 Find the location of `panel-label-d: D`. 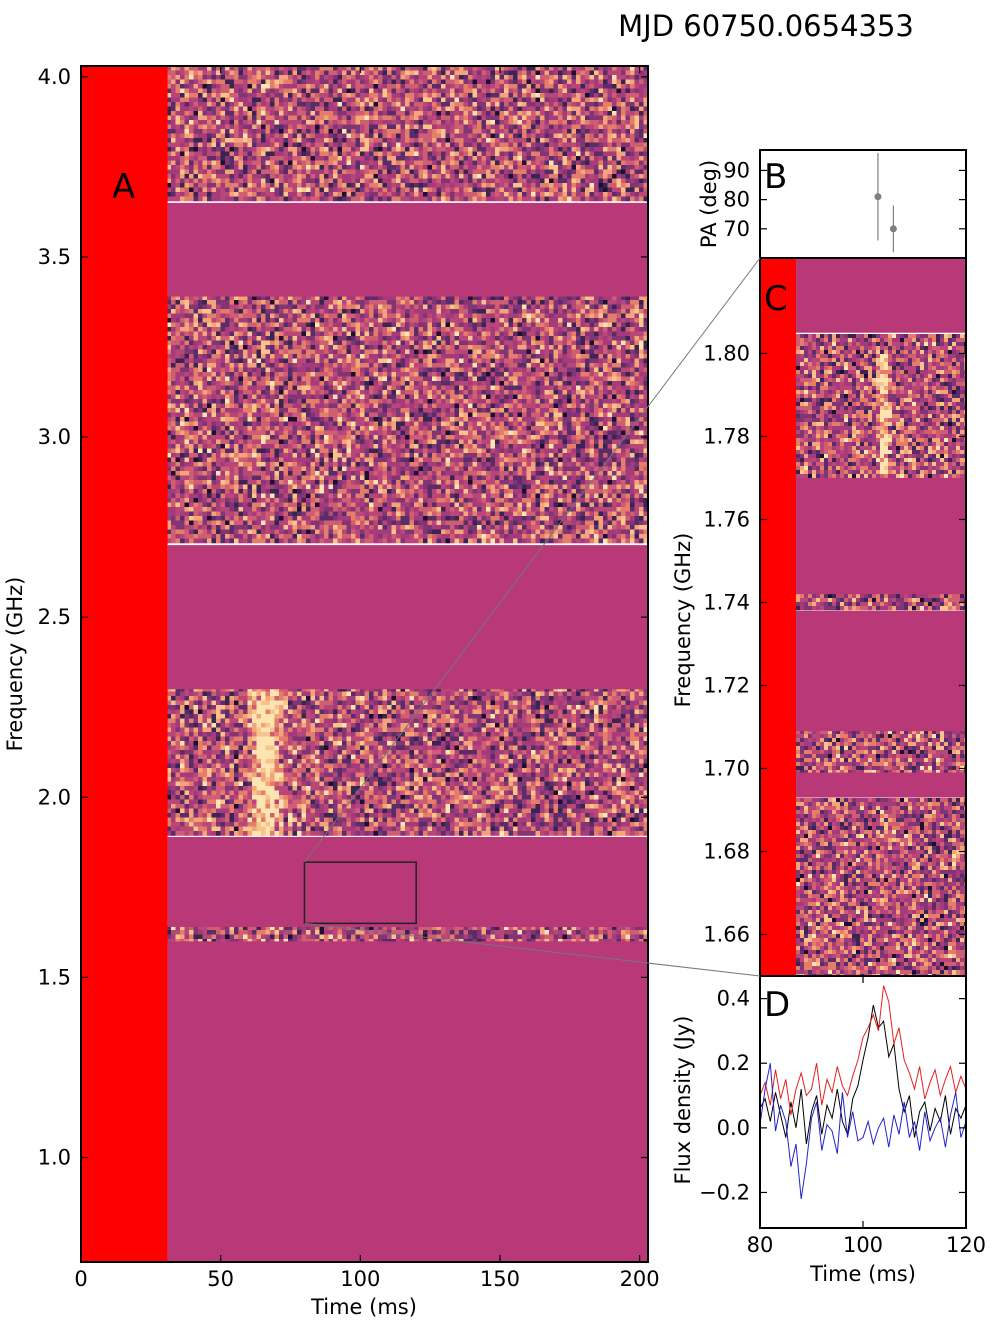

panel-label-d: D is located at coordinates (777, 1005).